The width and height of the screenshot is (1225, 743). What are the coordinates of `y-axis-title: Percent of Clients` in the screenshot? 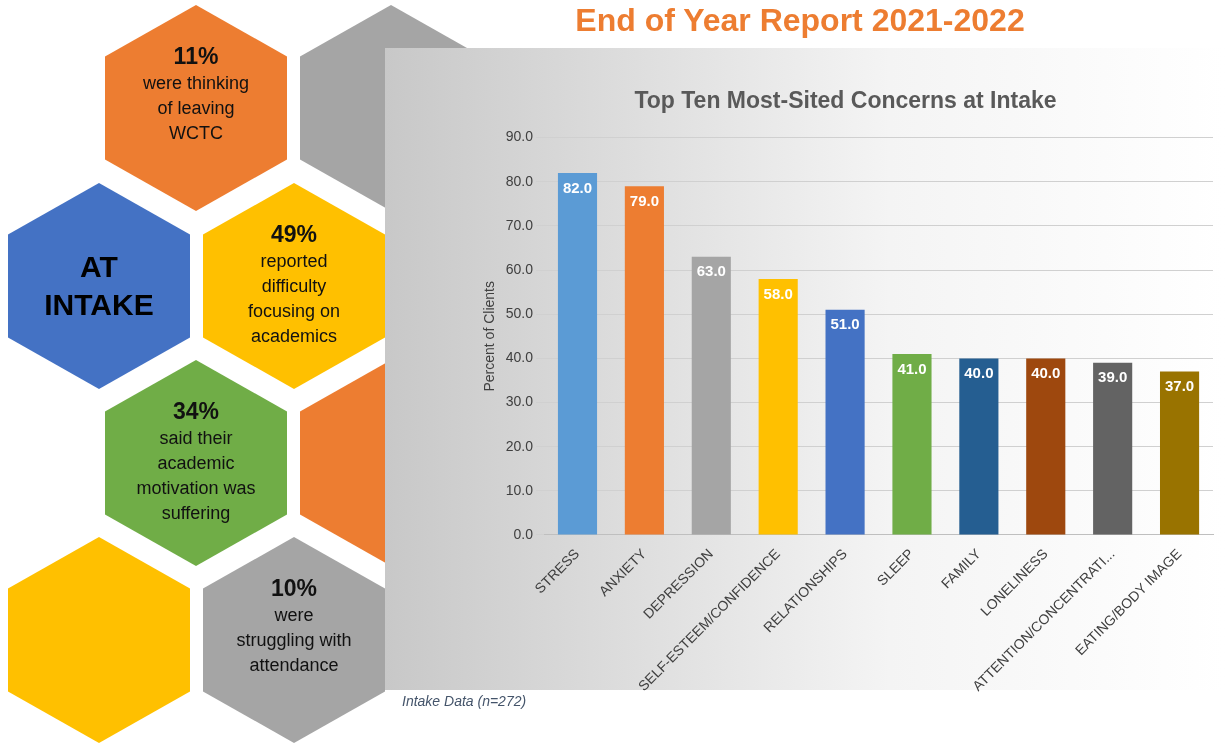 It's located at (489, 336).